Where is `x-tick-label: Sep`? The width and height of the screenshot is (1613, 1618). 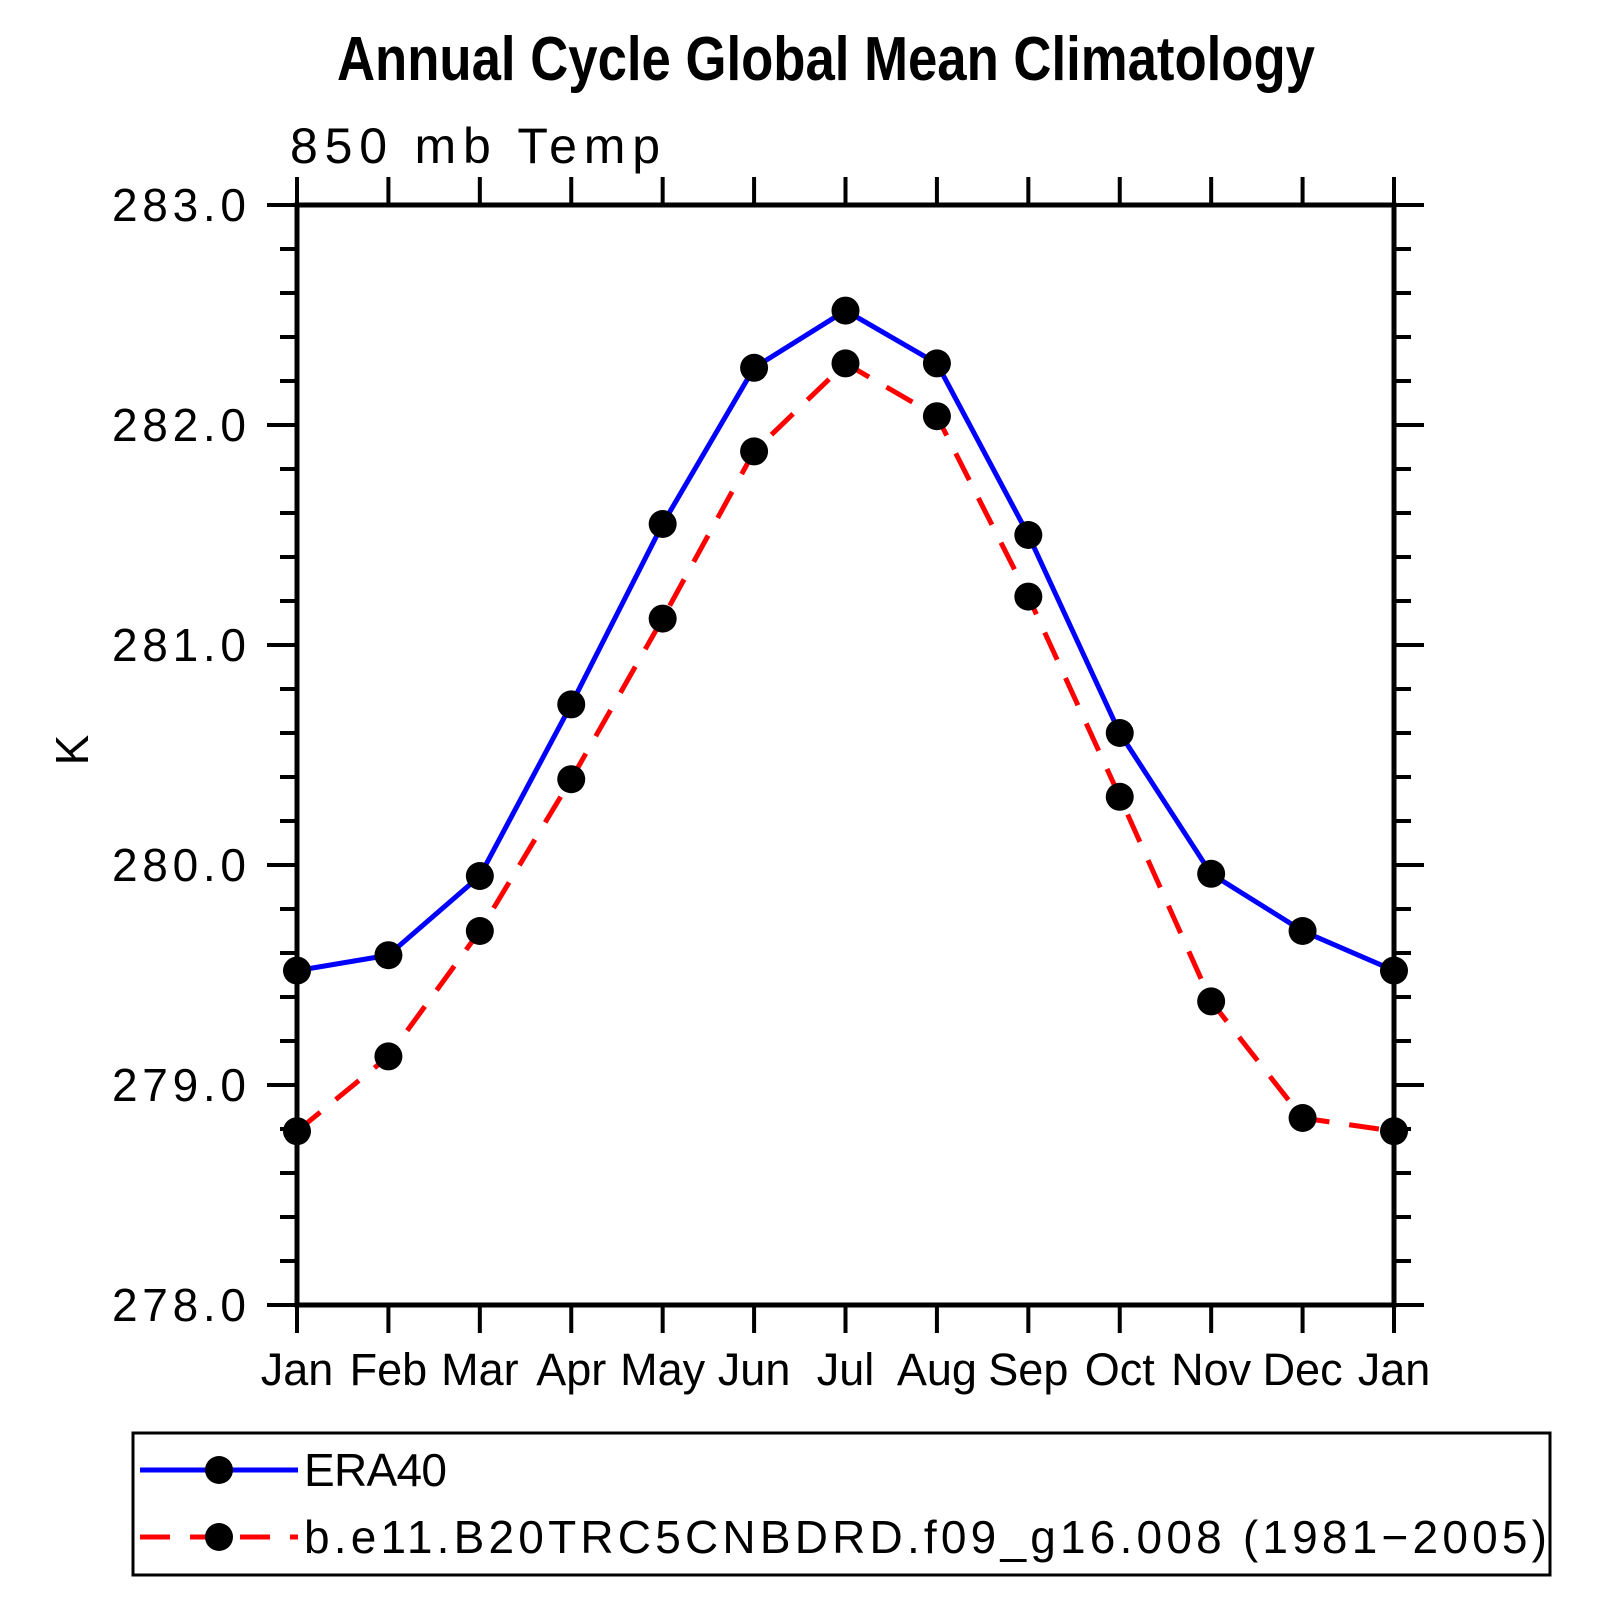
x-tick-label: Sep is located at coordinates (1028, 1369).